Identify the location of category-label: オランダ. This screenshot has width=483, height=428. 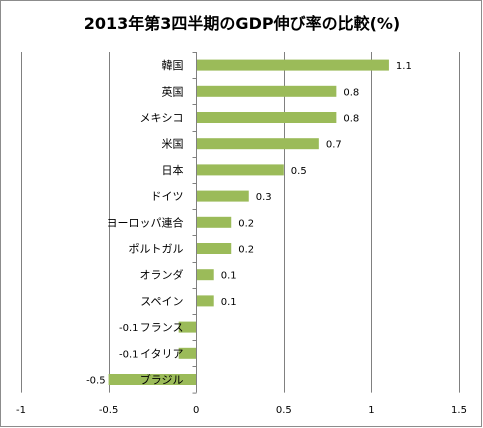
(162, 275).